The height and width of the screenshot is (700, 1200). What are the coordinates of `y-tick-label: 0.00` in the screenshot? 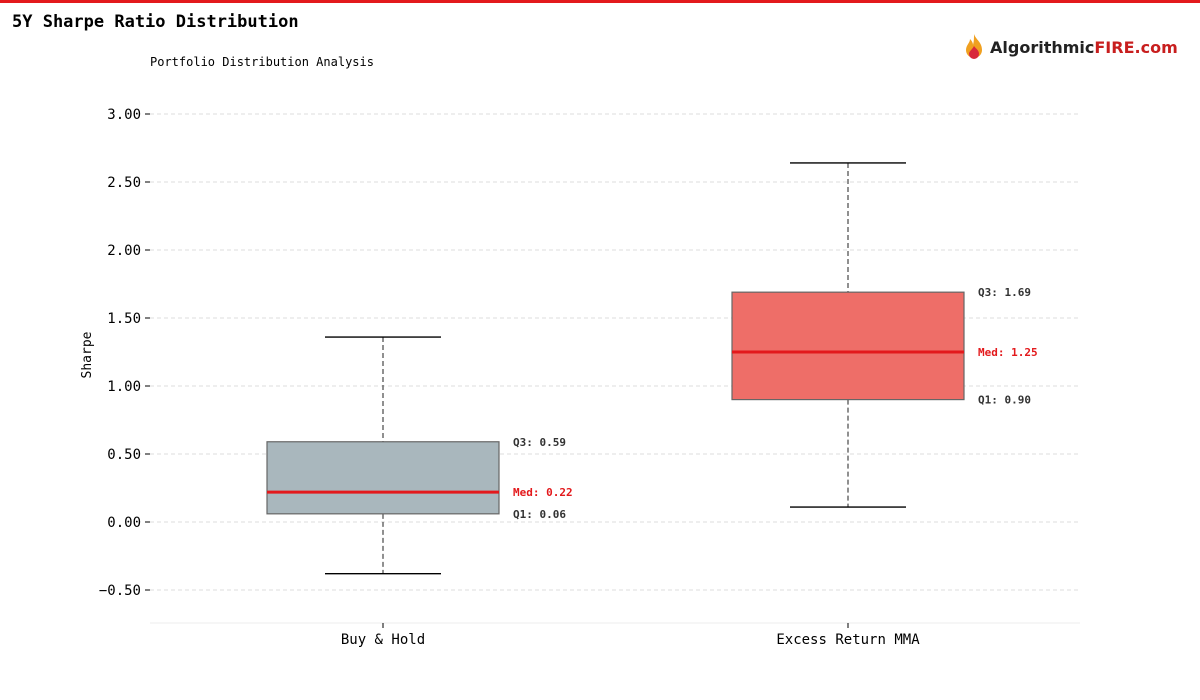 It's located at (124, 523).